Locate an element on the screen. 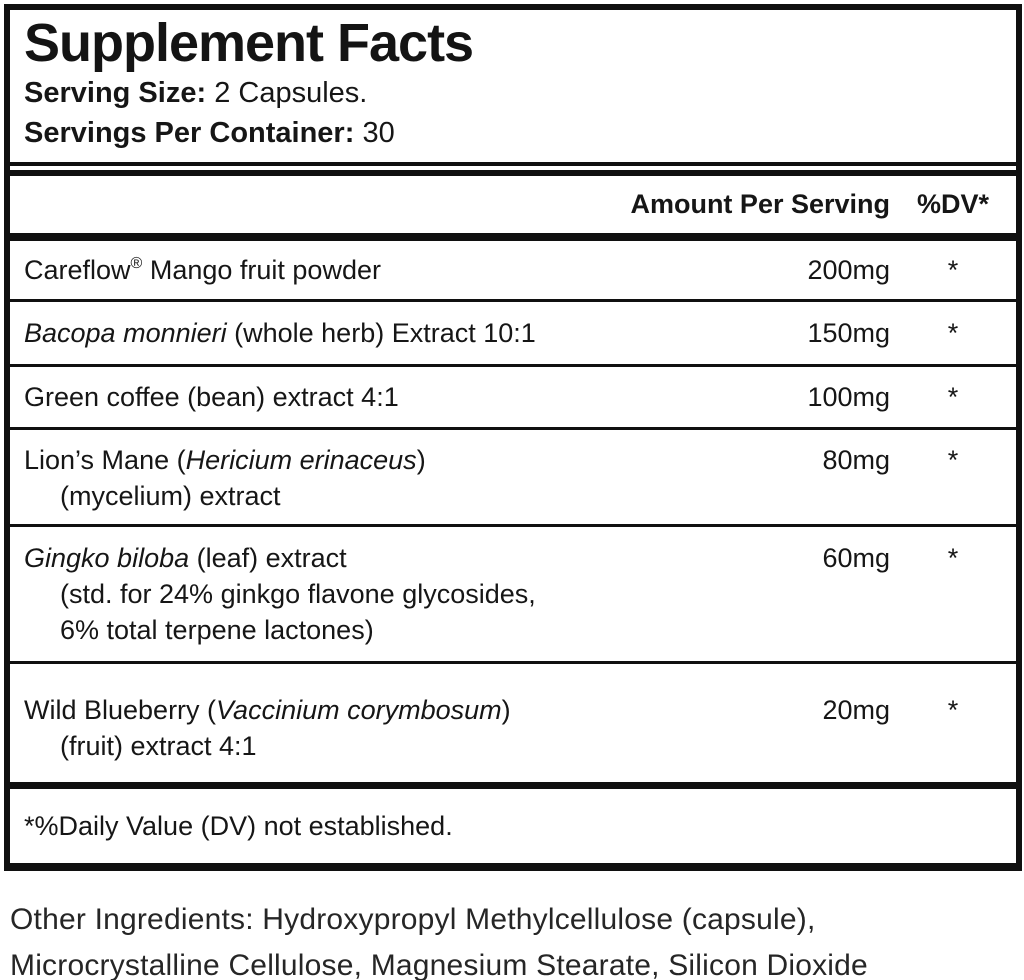 This screenshot has height=980, width=1024. ingredient-name-line: Wild Blueberry (Vaccinium corymbosum) is located at coordinates (293, 710).